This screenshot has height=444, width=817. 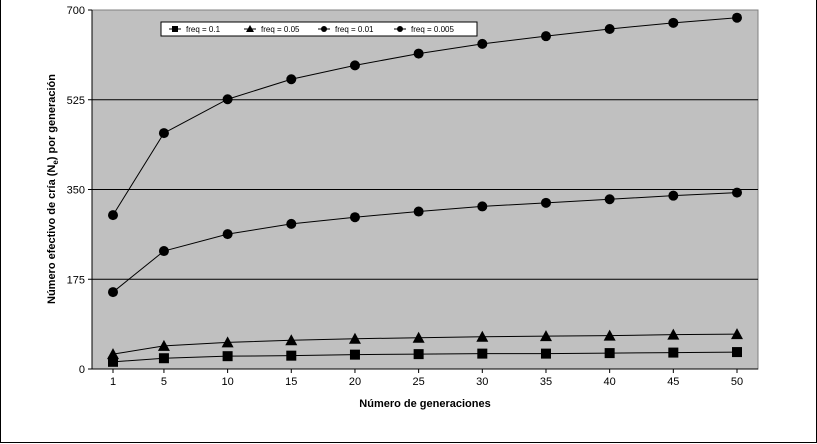 I want to click on x-tick-label-6: 30, so click(x=482, y=382).